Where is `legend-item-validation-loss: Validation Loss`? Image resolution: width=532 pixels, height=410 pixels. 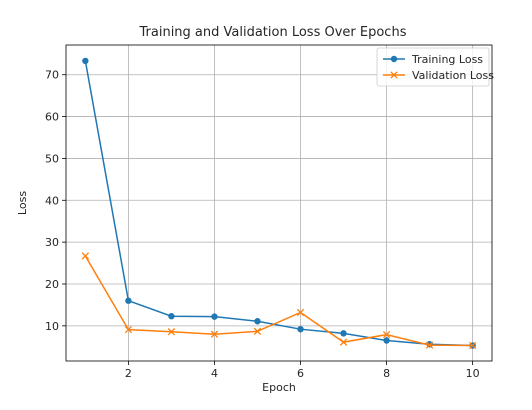
legend-item-validation-loss: Validation Loss is located at coordinates (438, 75).